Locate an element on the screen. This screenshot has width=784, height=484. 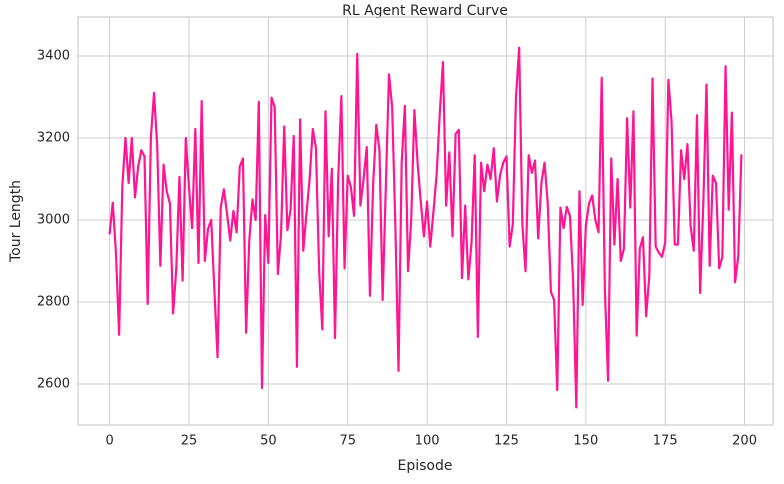
x-tick-label: 75 is located at coordinates (347, 441).